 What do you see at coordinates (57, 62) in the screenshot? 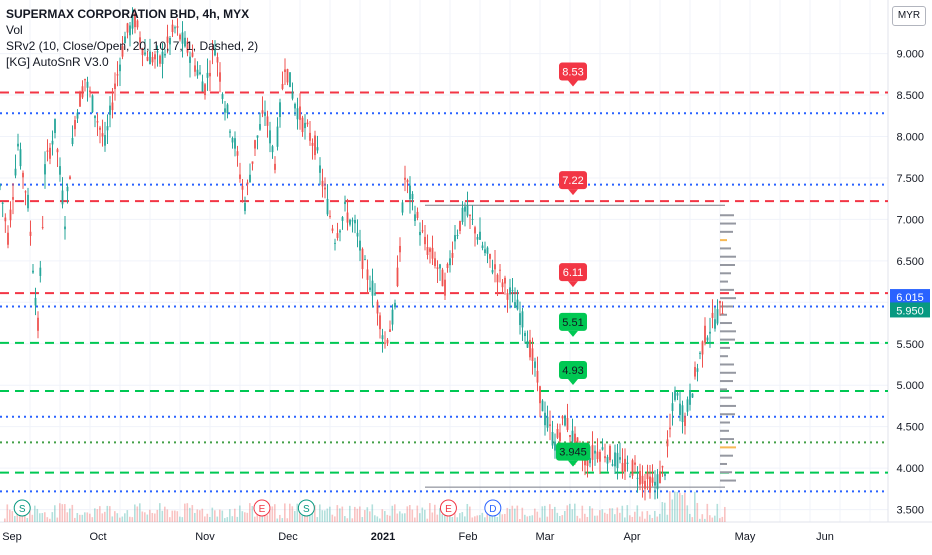
I see `legend-autosnr: [KG] AutoSnR V3.0` at bounding box center [57, 62].